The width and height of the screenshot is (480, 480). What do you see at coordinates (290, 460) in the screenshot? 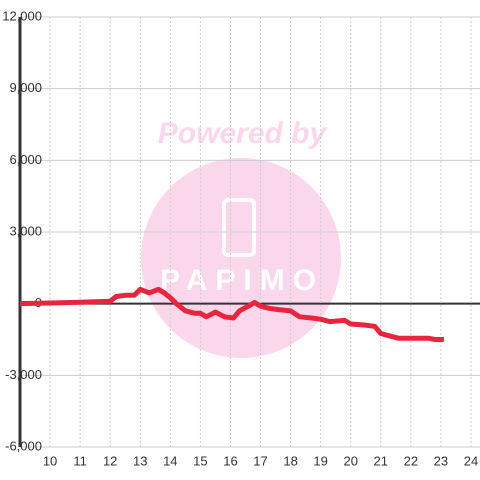
I see `x-tick-label: 18` at bounding box center [290, 460].